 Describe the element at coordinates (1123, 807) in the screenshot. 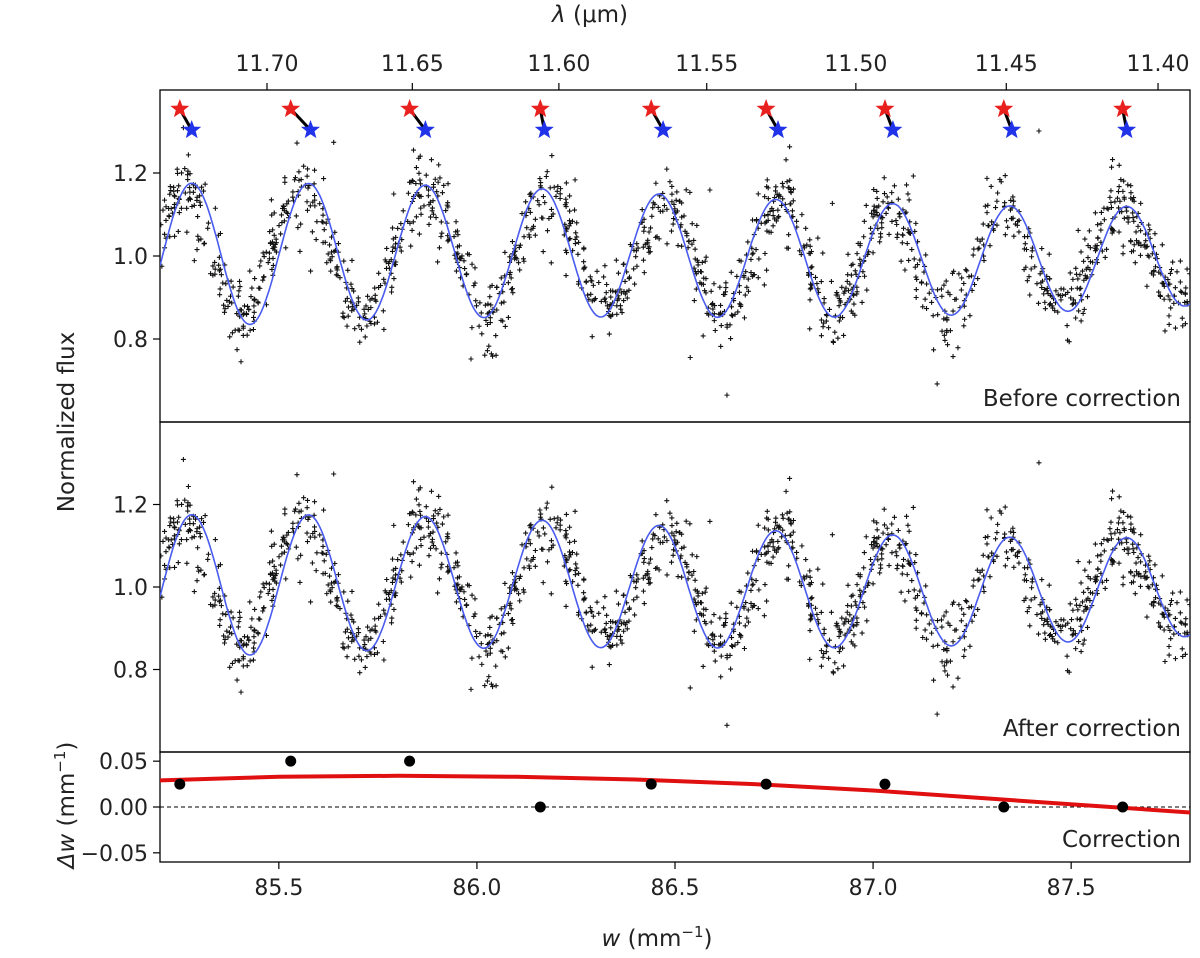

I see `correction-point` at that location.